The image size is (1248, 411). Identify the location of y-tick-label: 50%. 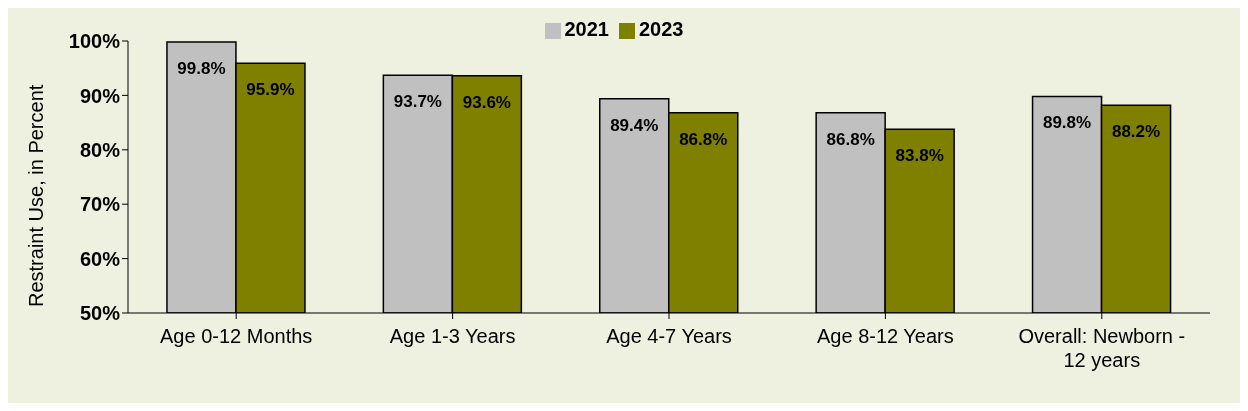
(100, 313).